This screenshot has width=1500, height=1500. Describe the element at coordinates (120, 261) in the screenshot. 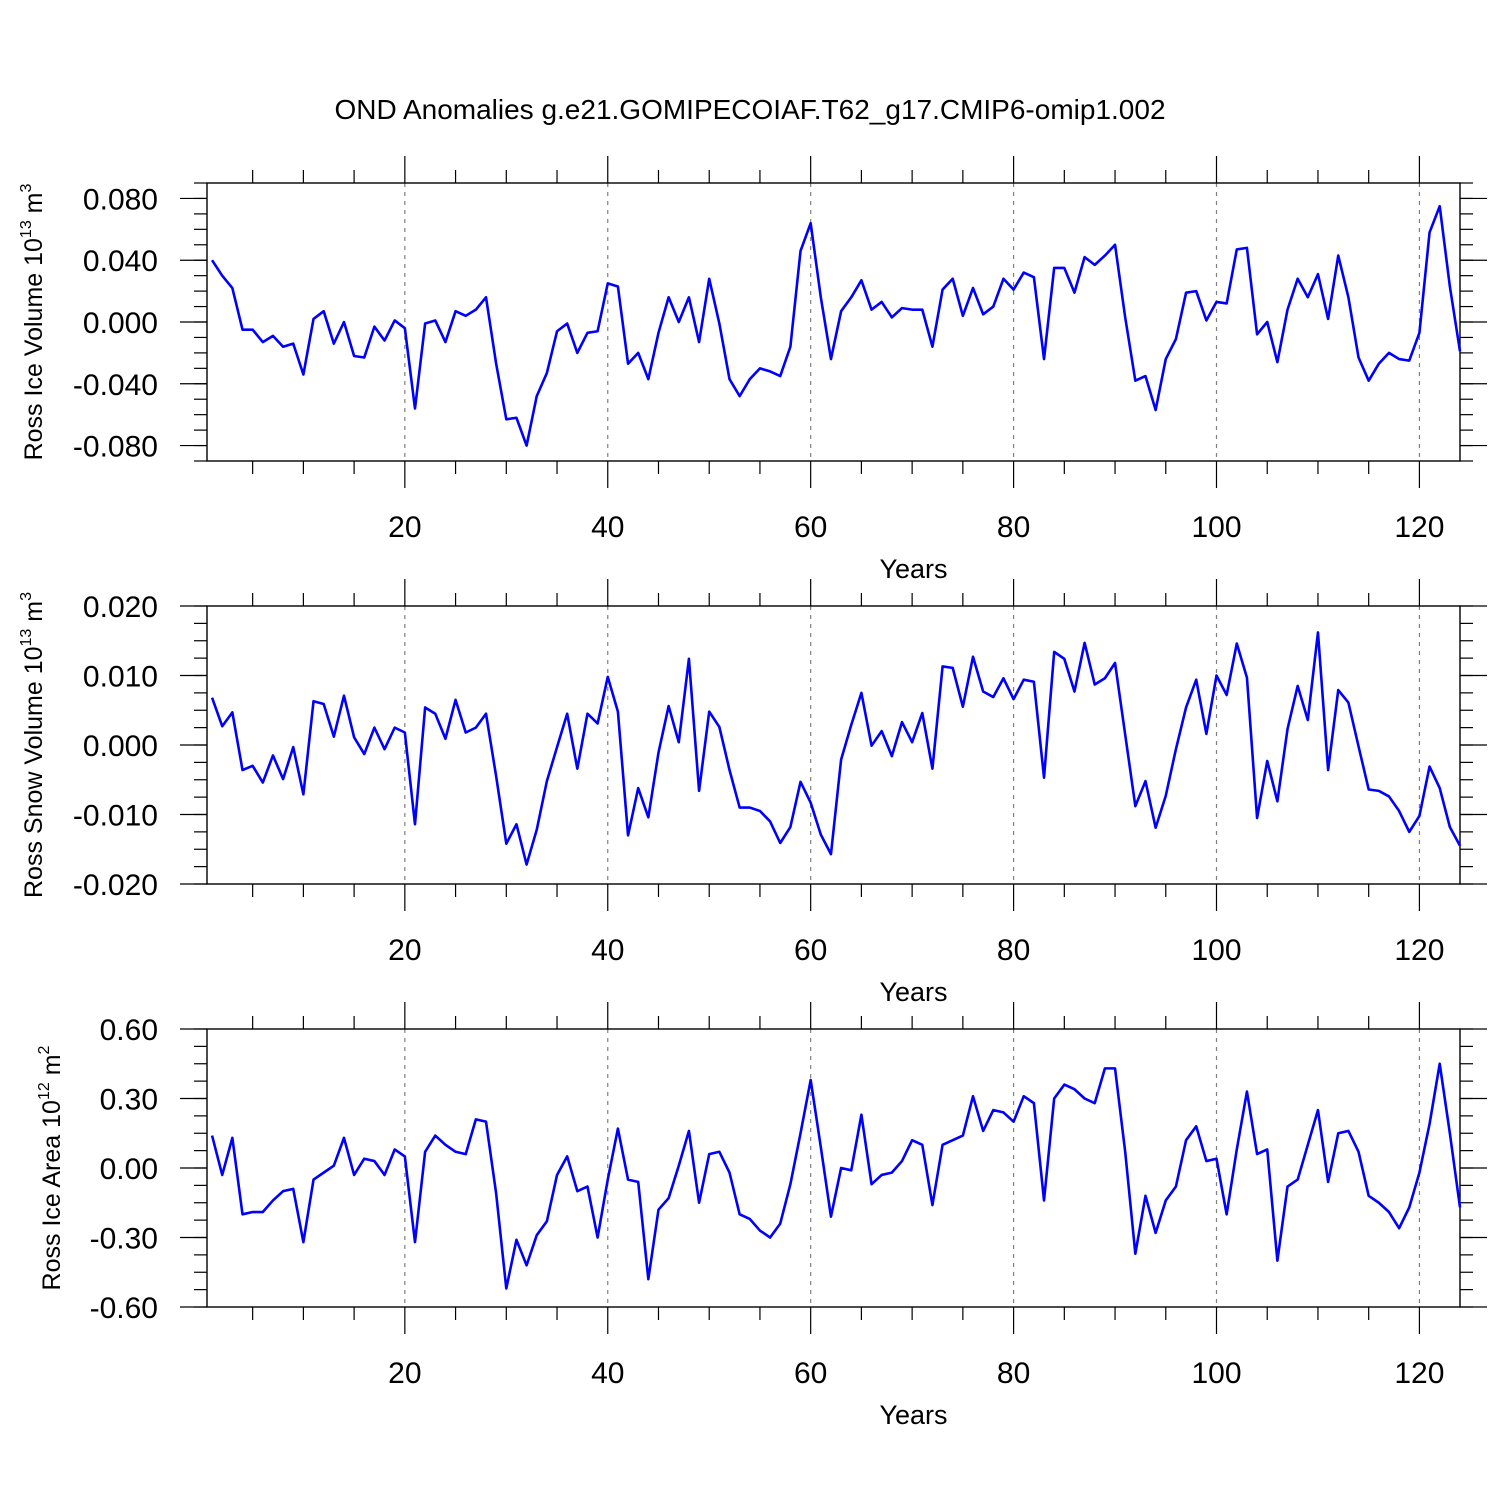

I see `y-tick-label: 0.040` at that location.